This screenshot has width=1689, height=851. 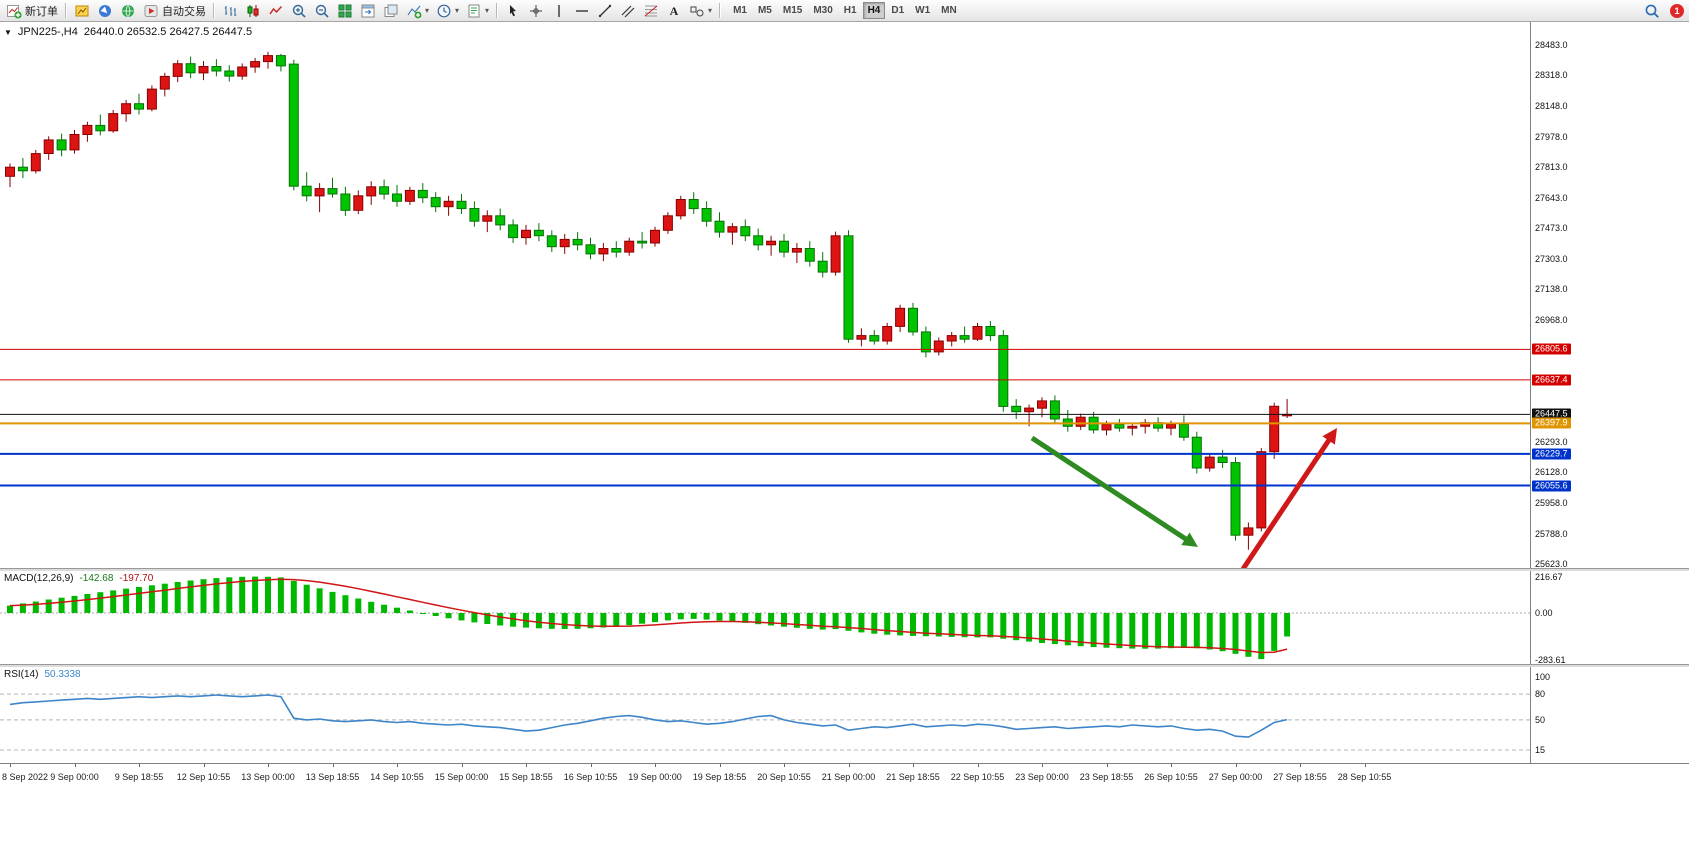 I want to click on navigator-button, so click(x=105, y=10).